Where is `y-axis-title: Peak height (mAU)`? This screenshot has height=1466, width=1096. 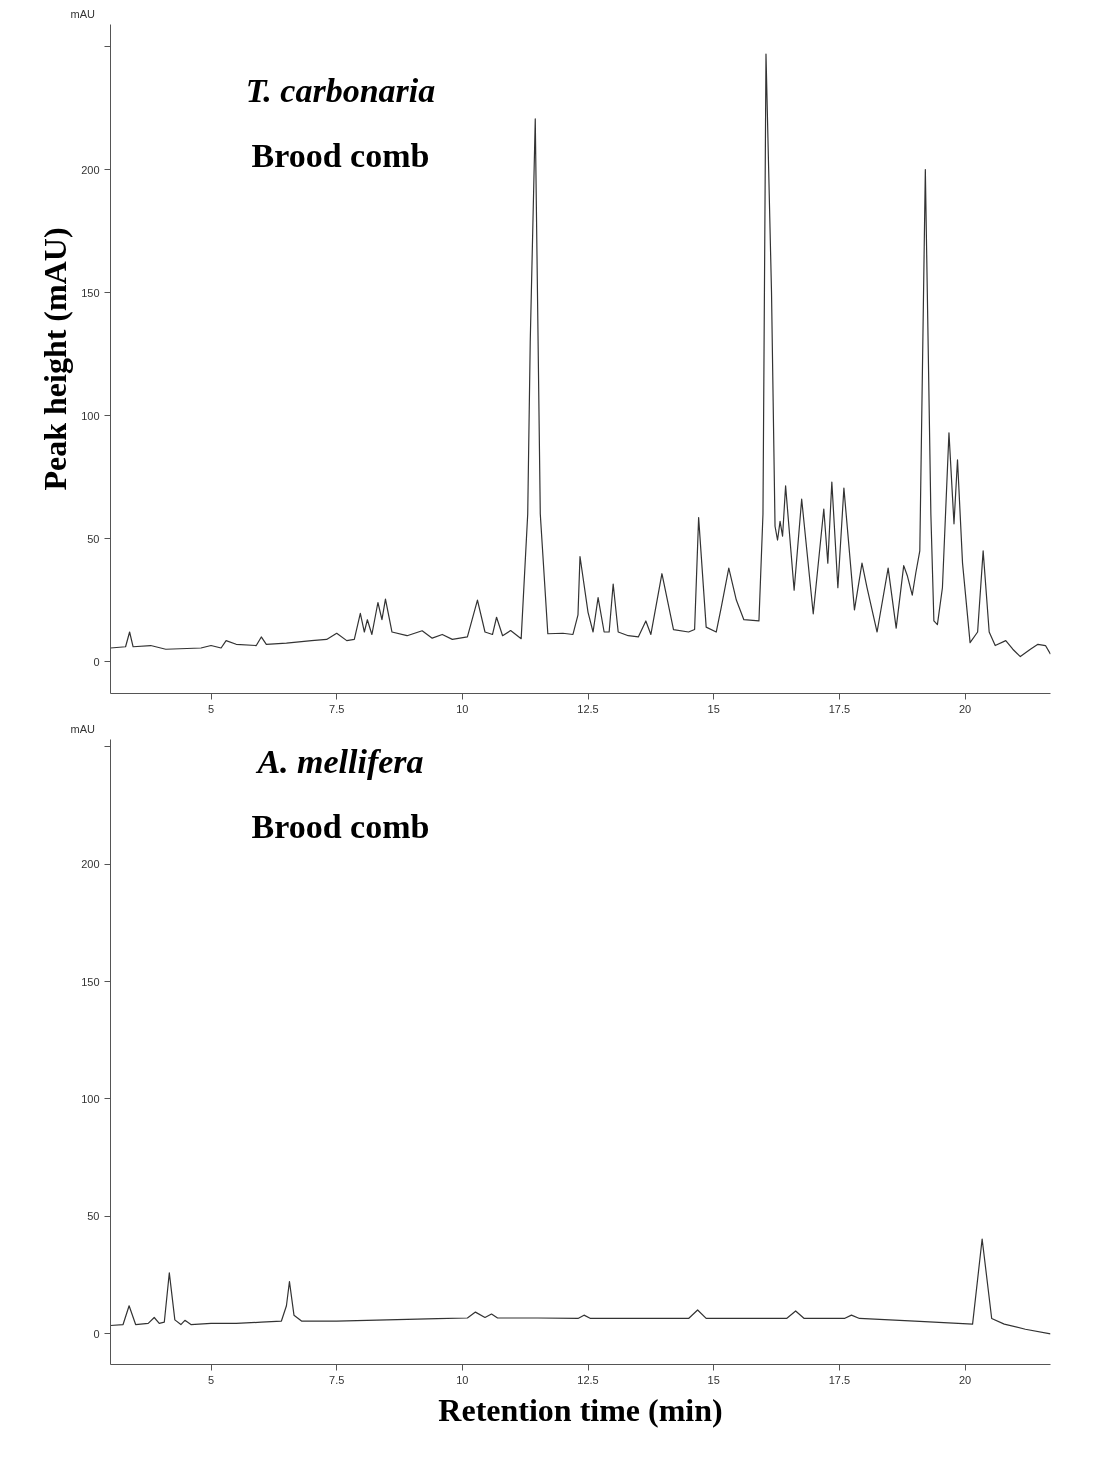 y-axis-title: Peak height (mAU) is located at coordinates (55, 359).